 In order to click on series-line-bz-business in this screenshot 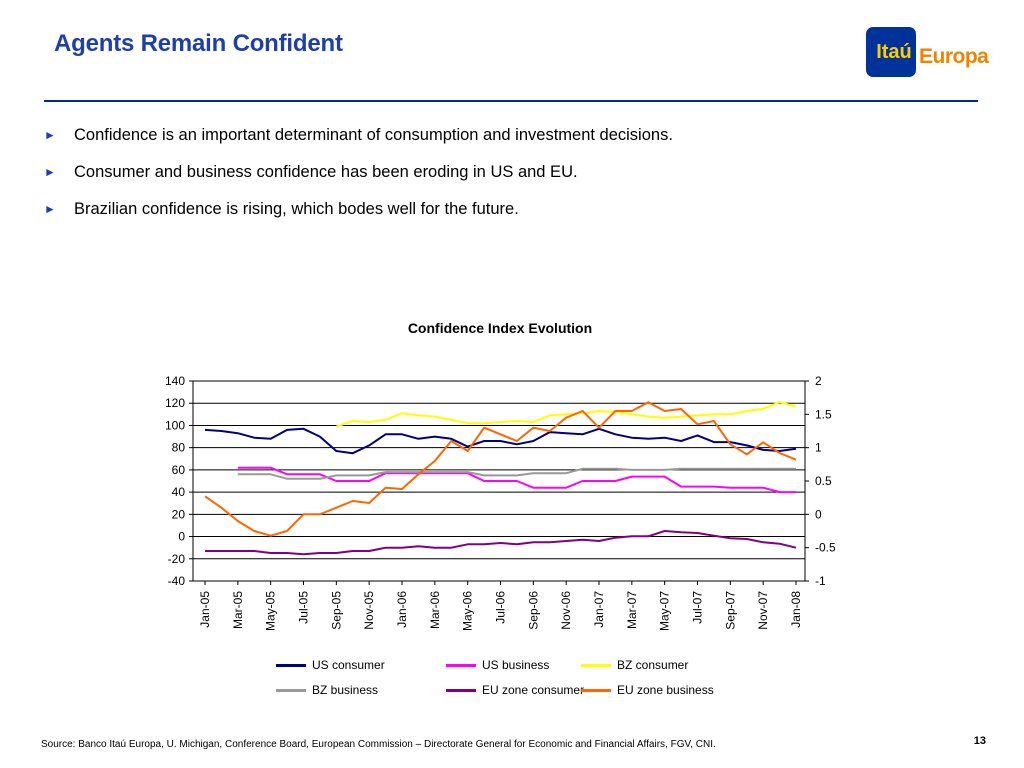, I will do `click(516, 473)`.